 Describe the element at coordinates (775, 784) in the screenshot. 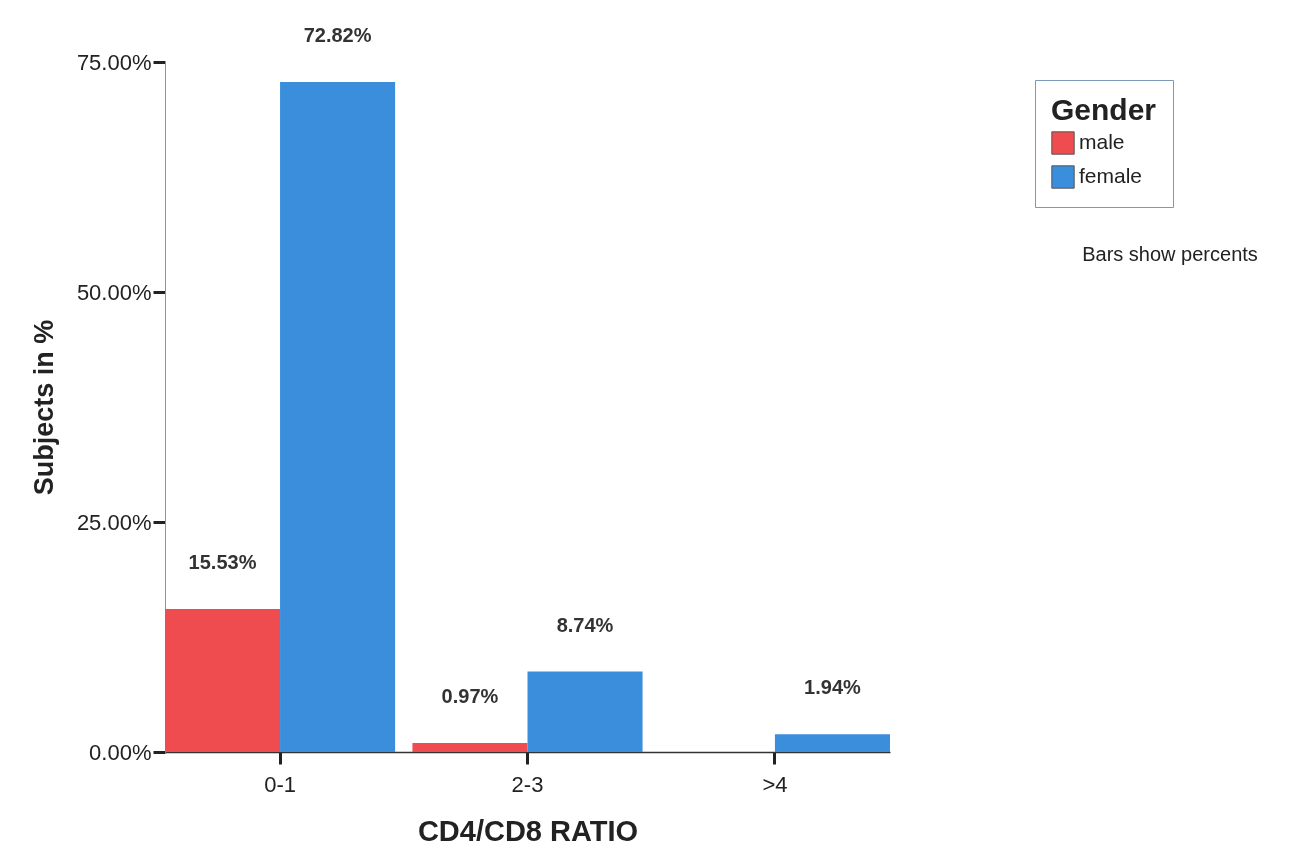

I see `x-tick-label: >4` at that location.